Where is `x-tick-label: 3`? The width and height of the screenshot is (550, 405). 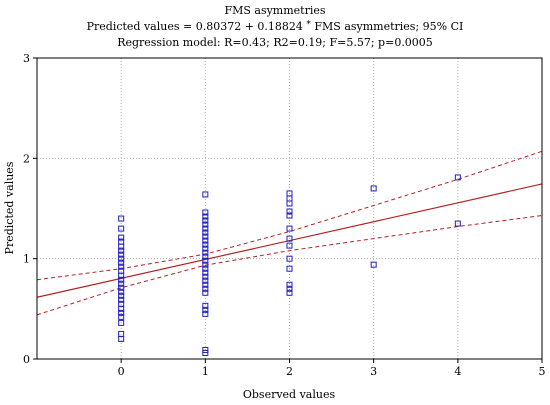
x-tick-label: 3 is located at coordinates (373, 371).